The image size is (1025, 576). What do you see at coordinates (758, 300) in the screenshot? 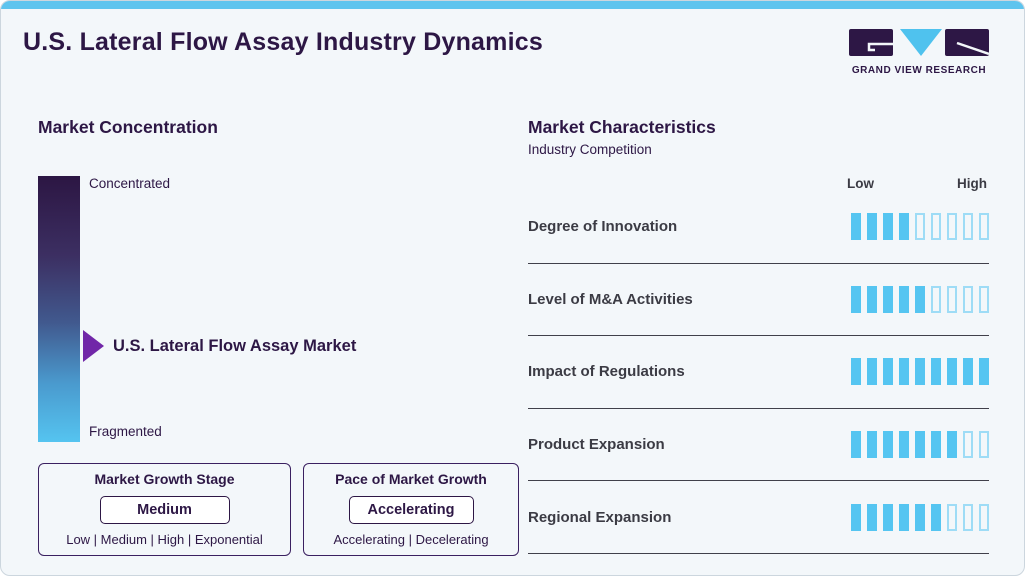
I see `characteristic-row: Level of M&A Activities` at bounding box center [758, 300].